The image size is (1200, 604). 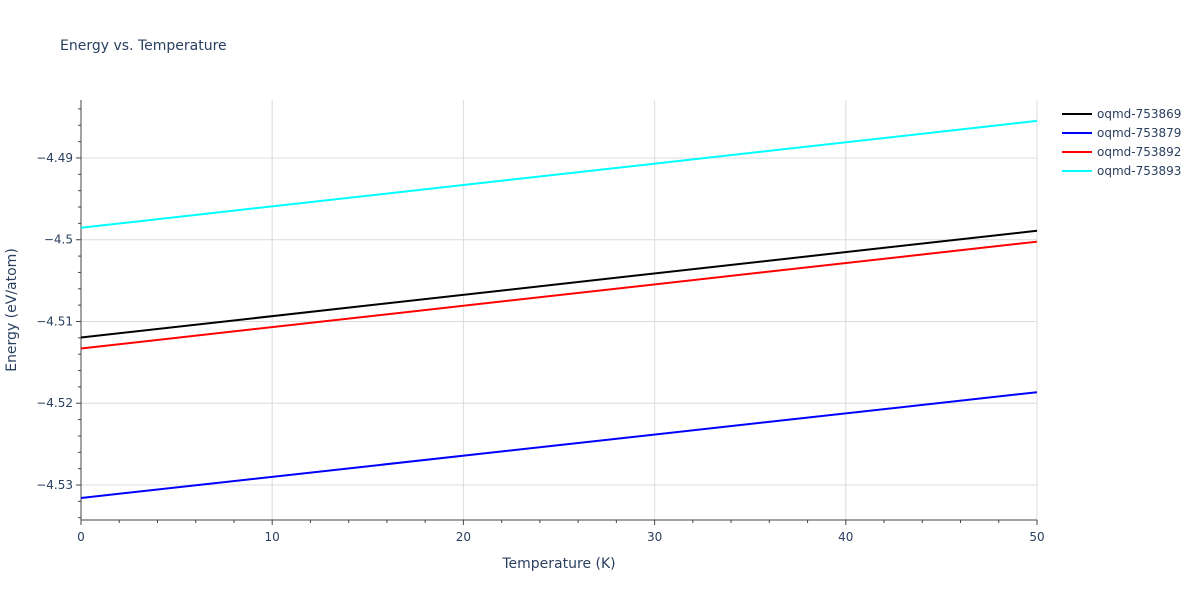 I want to click on legend-item: oqmd-753869, so click(x=1121, y=114).